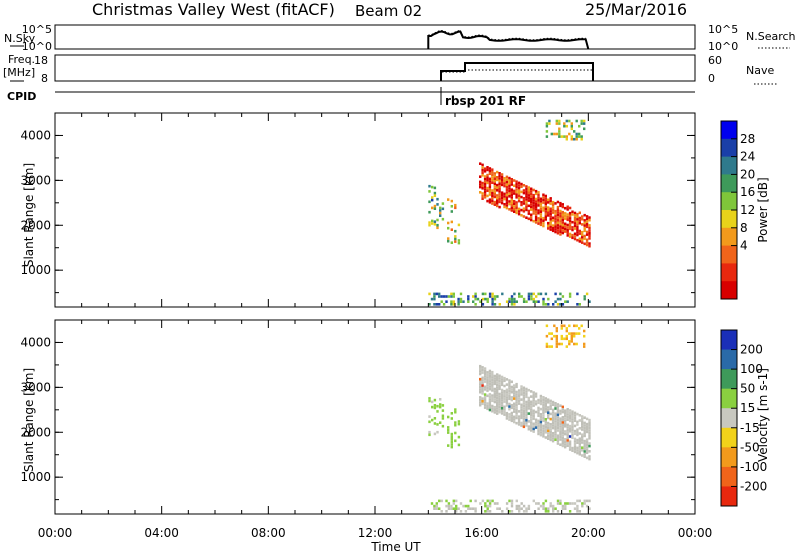  What do you see at coordinates (729, 290) in the screenshot?
I see `colorbar-swatch` at bounding box center [729, 290].